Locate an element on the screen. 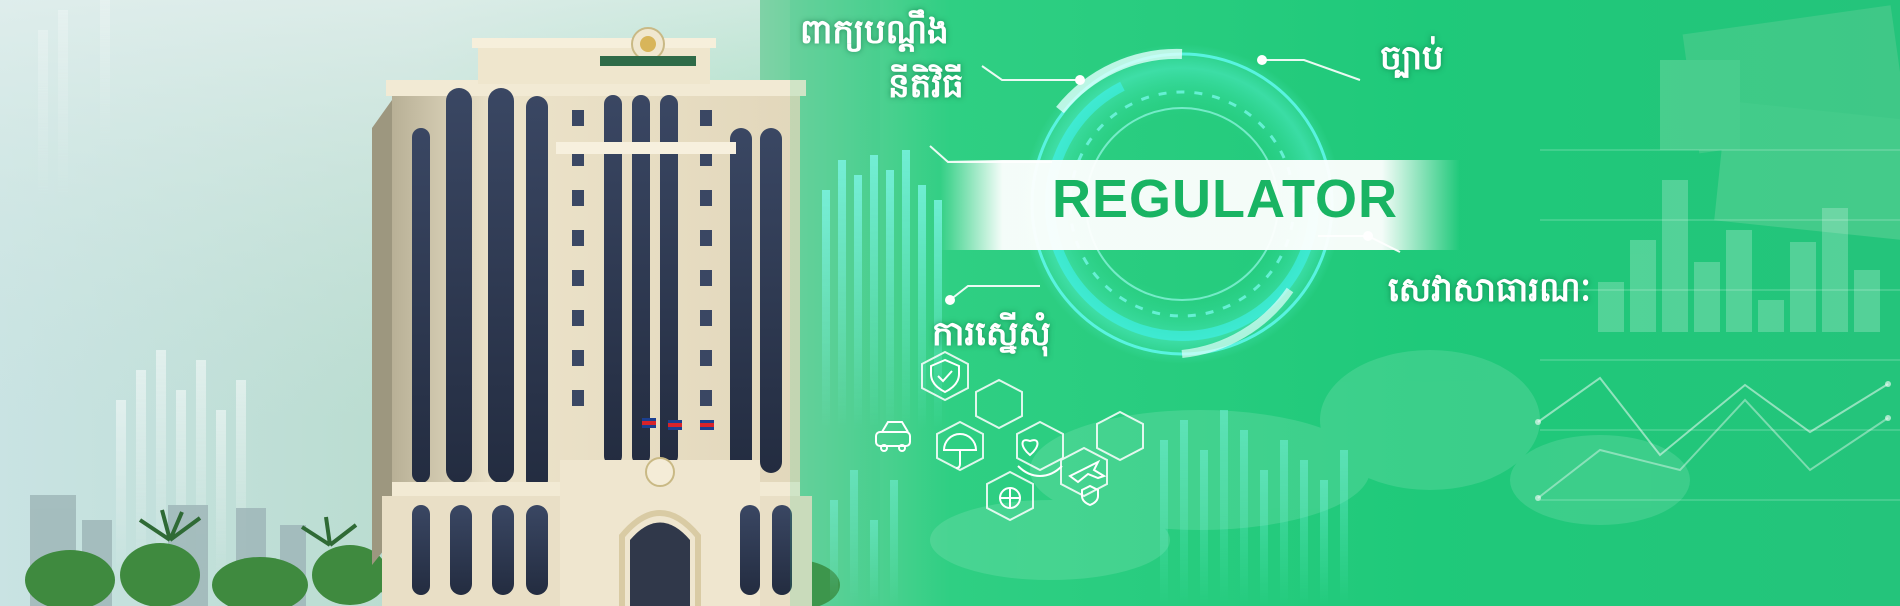 This screenshot has width=1900, height=606. label-request: ការស្នើសុំ is located at coordinates (991, 334).